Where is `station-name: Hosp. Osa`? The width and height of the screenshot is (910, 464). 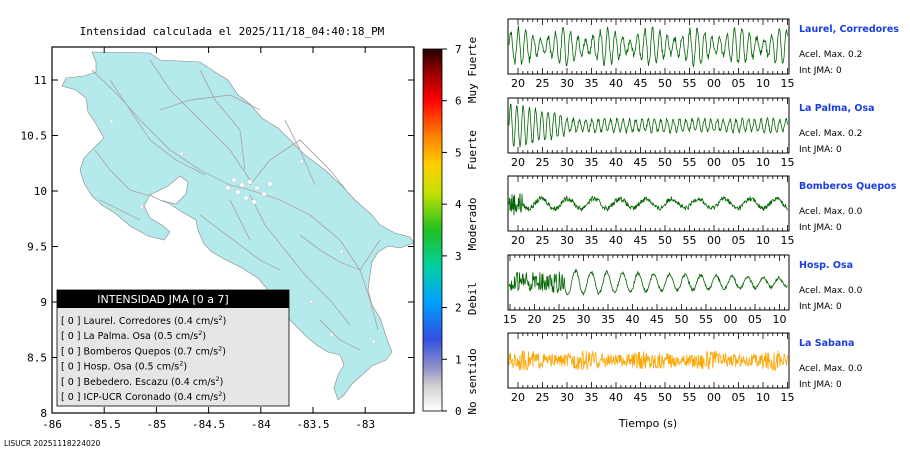
station-name: Hosp. Osa is located at coordinates (826, 265).